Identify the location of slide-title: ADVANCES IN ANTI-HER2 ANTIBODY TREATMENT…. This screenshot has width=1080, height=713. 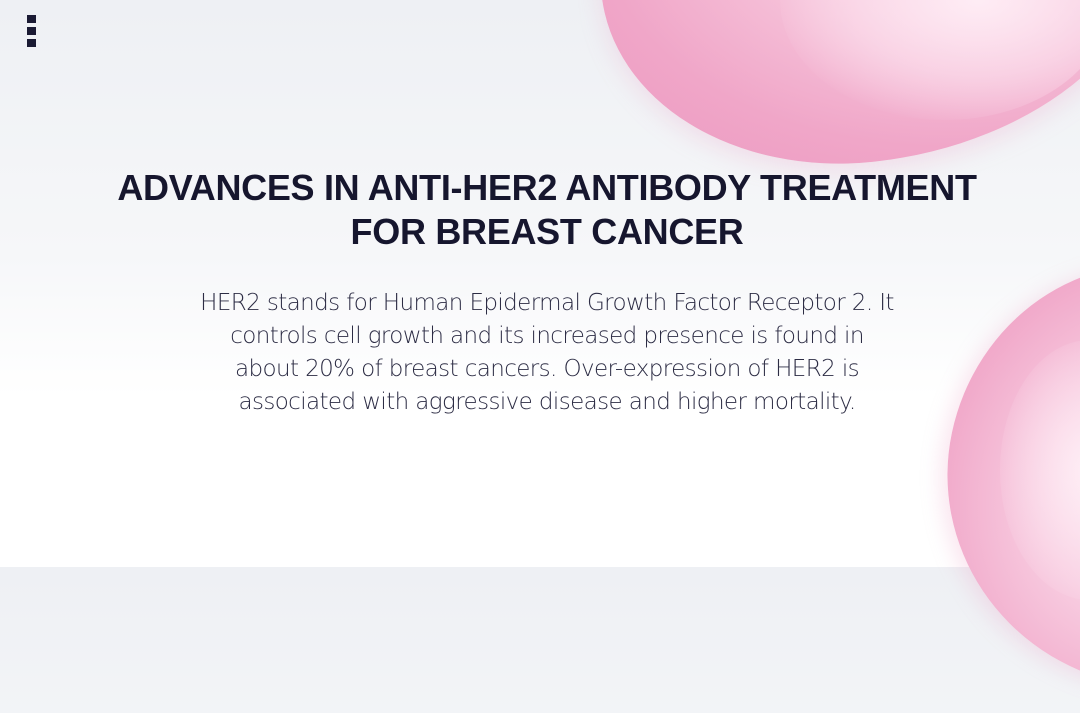
(547, 209).